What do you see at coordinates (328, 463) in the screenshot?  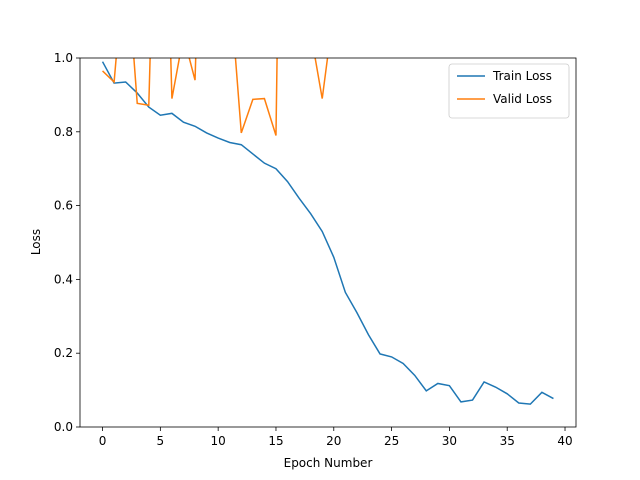 I see `x-axis-label: Epoch Number` at bounding box center [328, 463].